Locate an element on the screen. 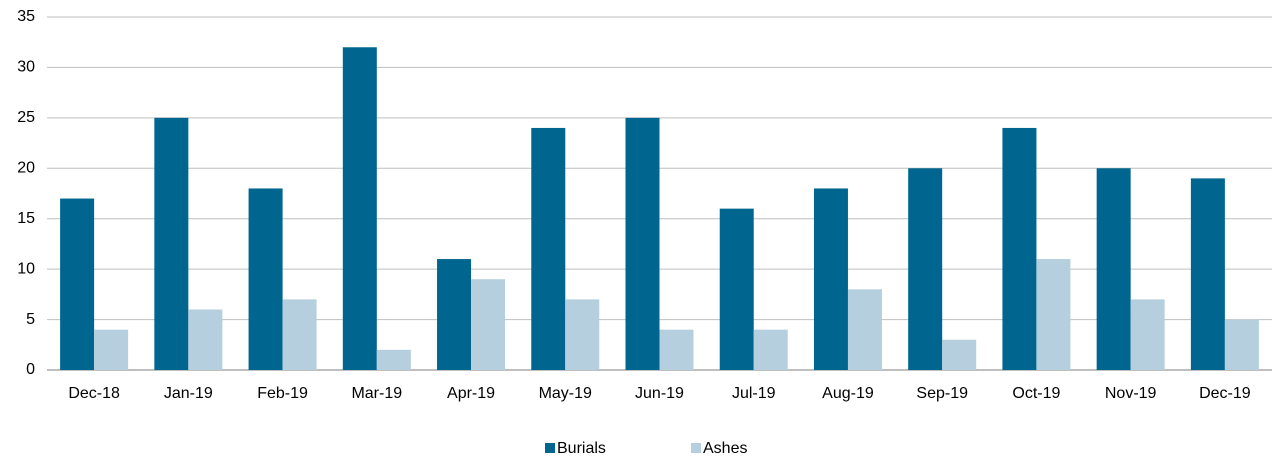 The height and width of the screenshot is (461, 1275). y-tick-label: 5 is located at coordinates (30, 319).